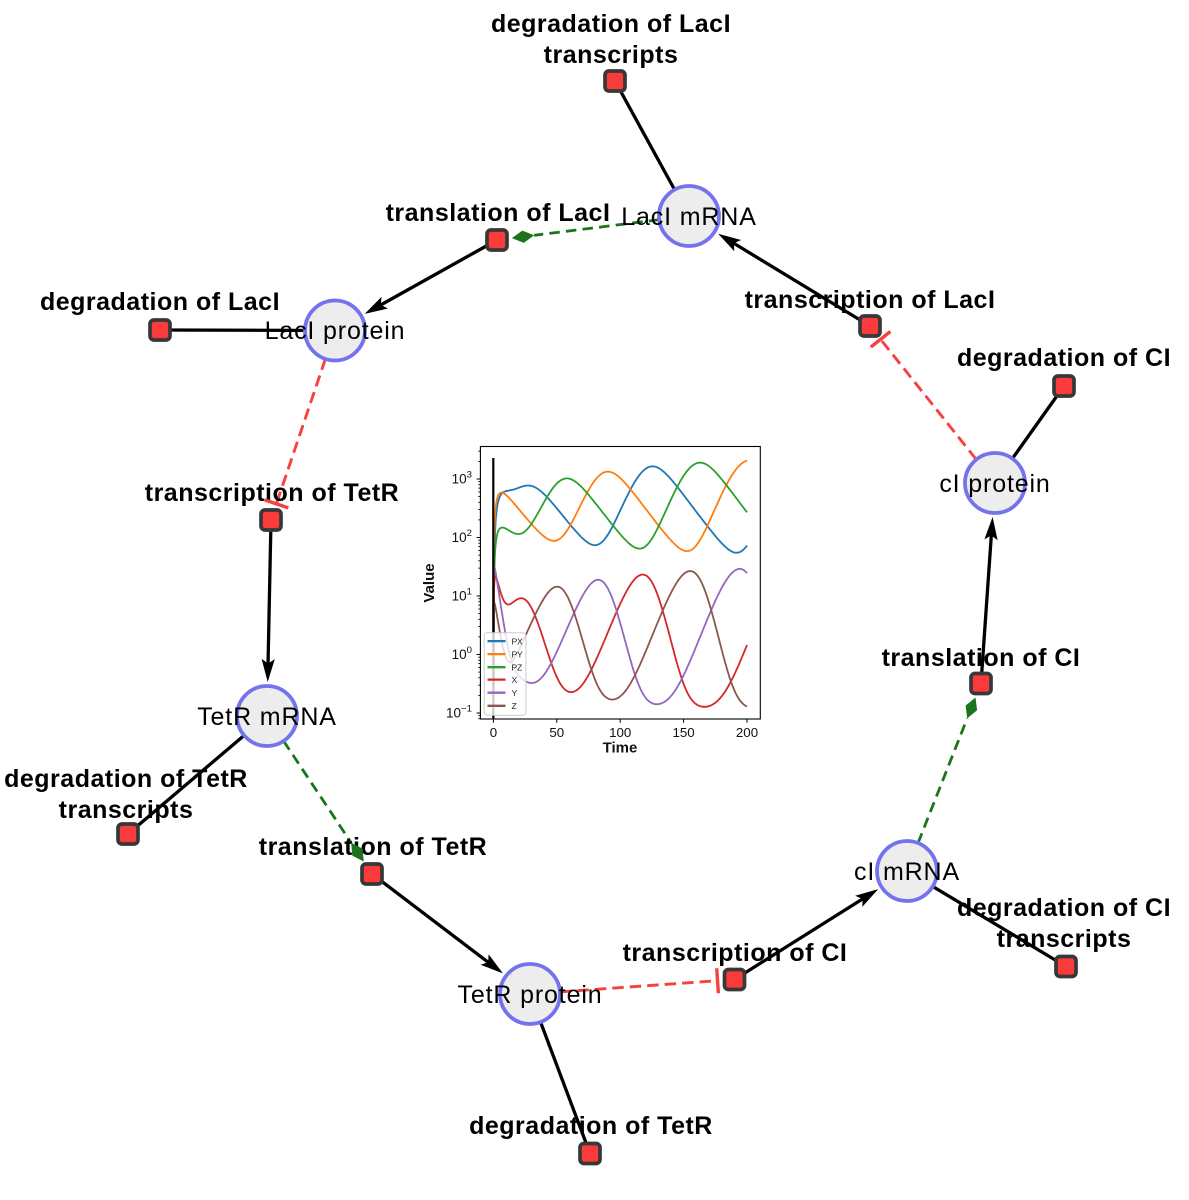  Describe the element at coordinates (620, 748) in the screenshot. I see `svg-text: Time` at that location.